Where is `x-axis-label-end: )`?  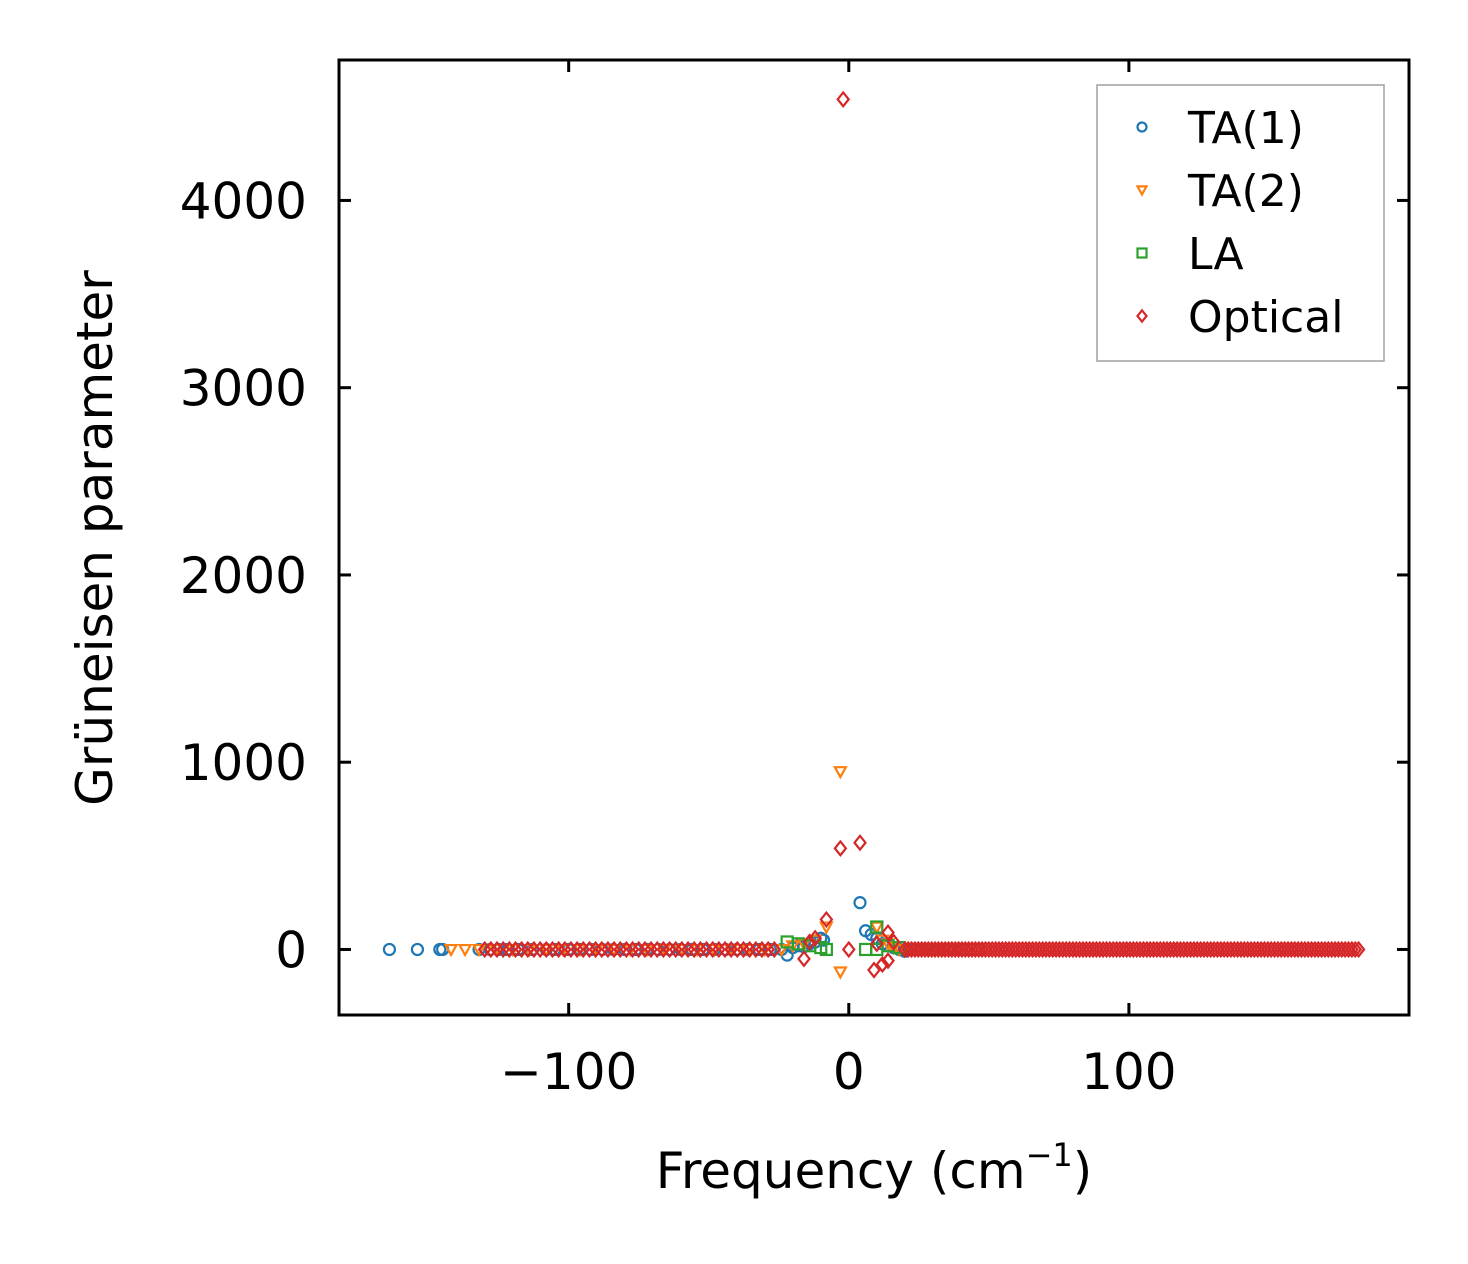 x-axis-label-end: ) is located at coordinates (1083, 1171).